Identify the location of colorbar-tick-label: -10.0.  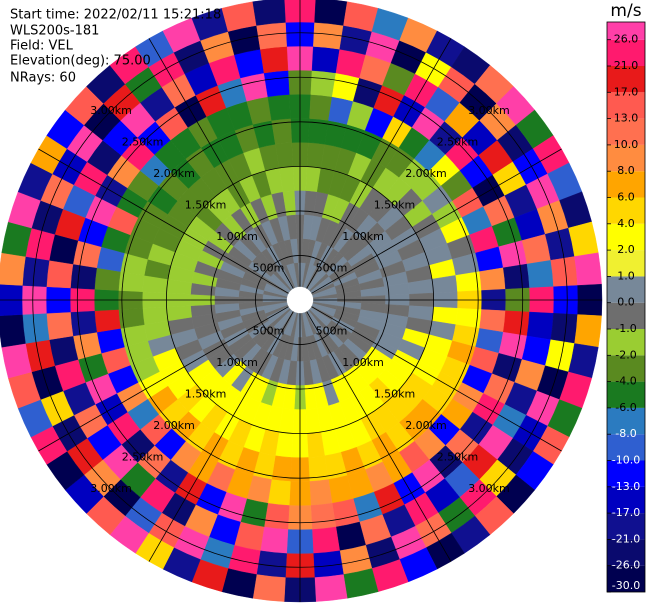
(626, 460).